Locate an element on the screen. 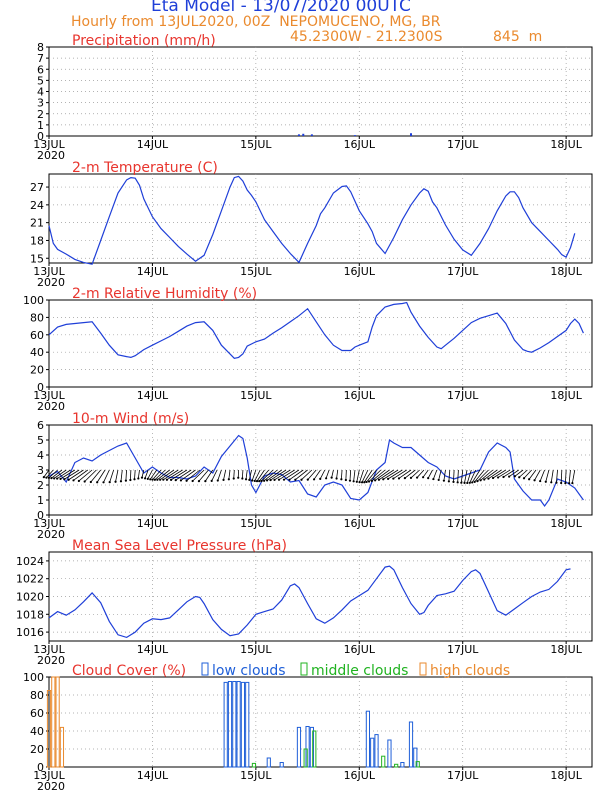 This screenshot has height=792, width=612. rh-xtick-label: 14JUL is located at coordinates (153, 395).